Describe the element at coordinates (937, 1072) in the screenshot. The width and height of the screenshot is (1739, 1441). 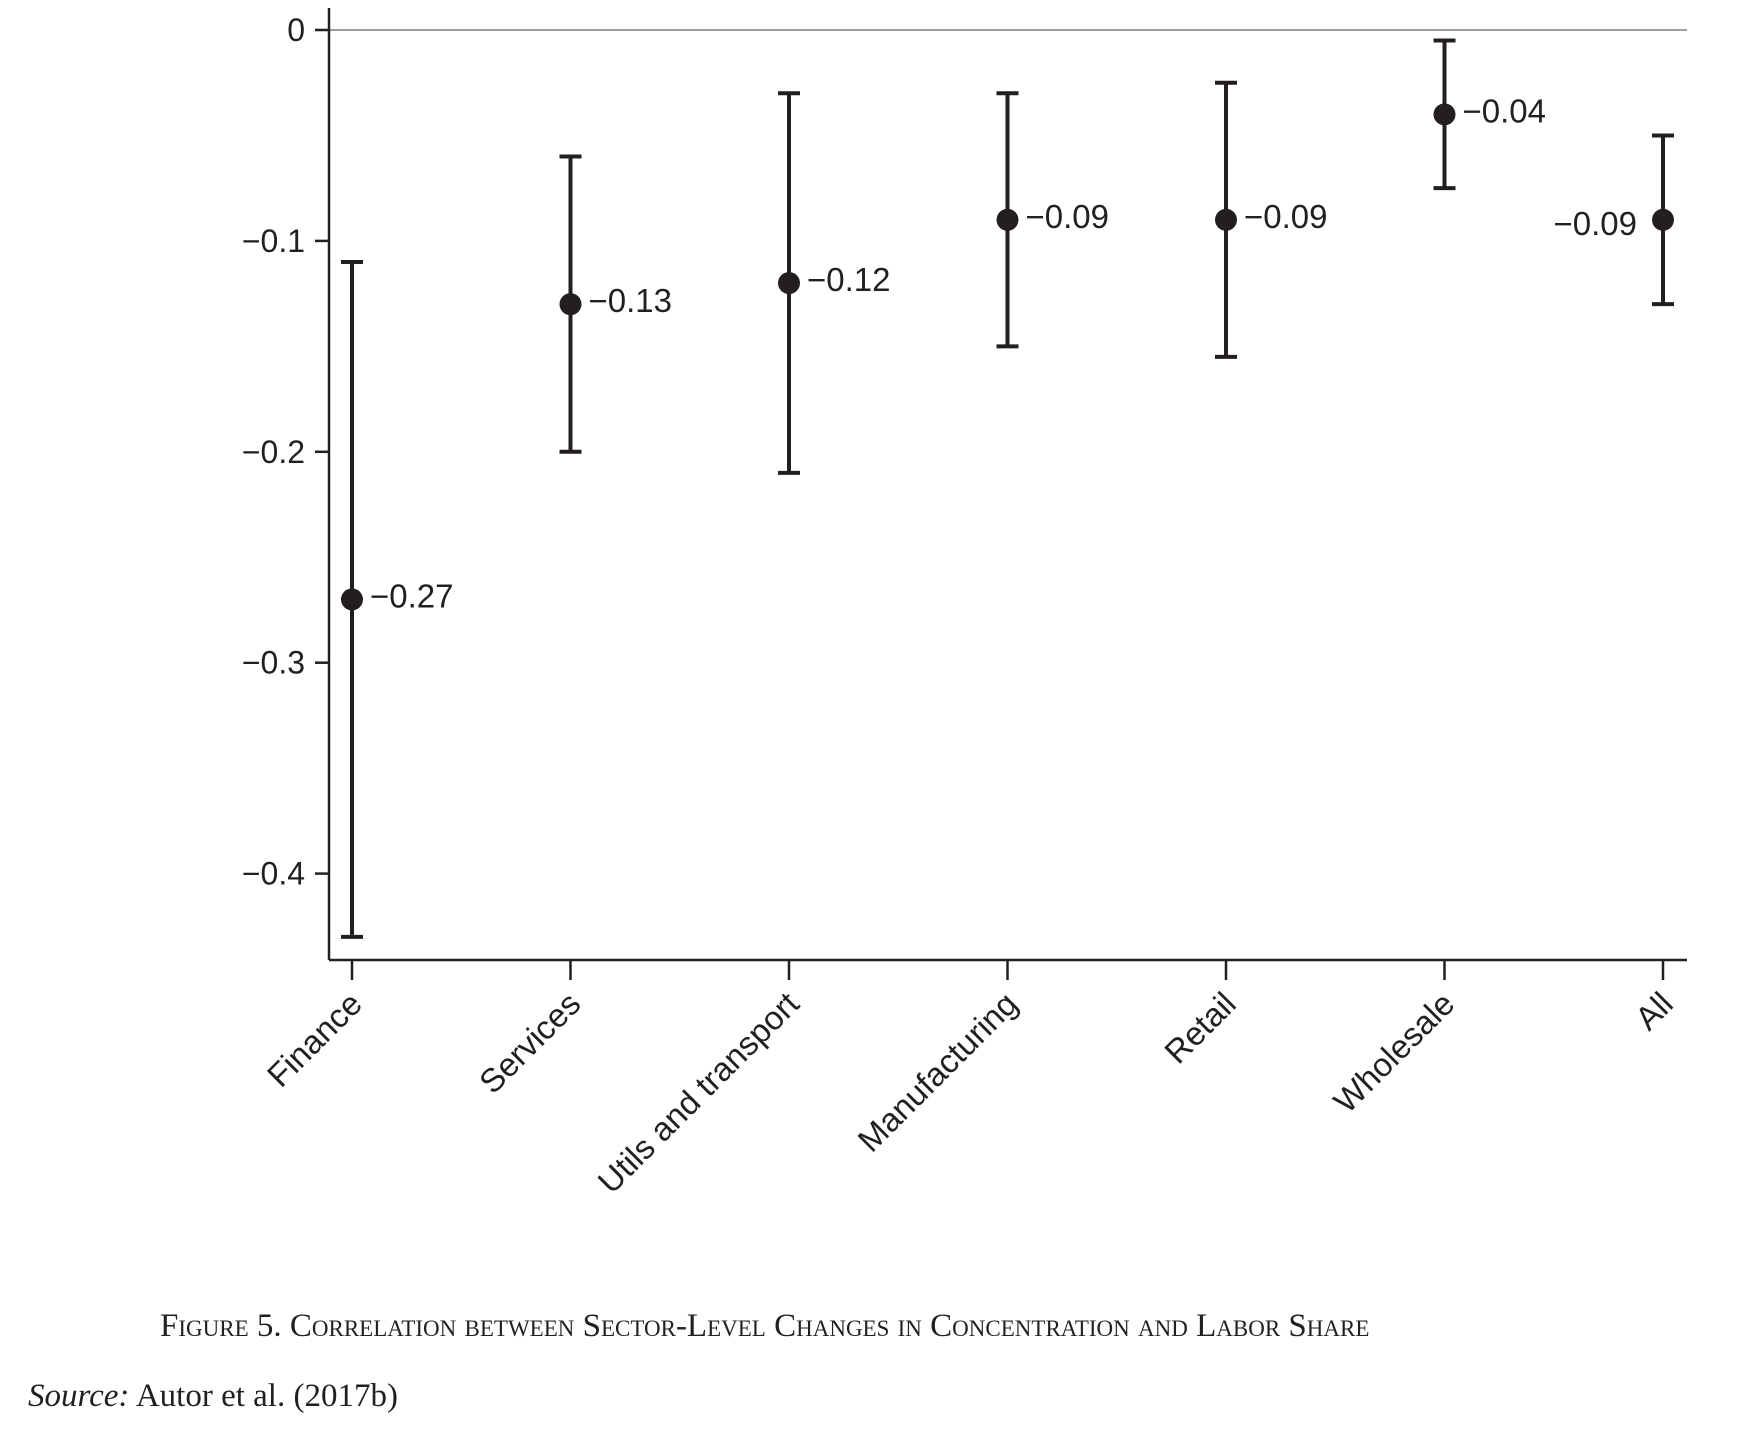
I see `x-category-label: Manufacturing` at that location.